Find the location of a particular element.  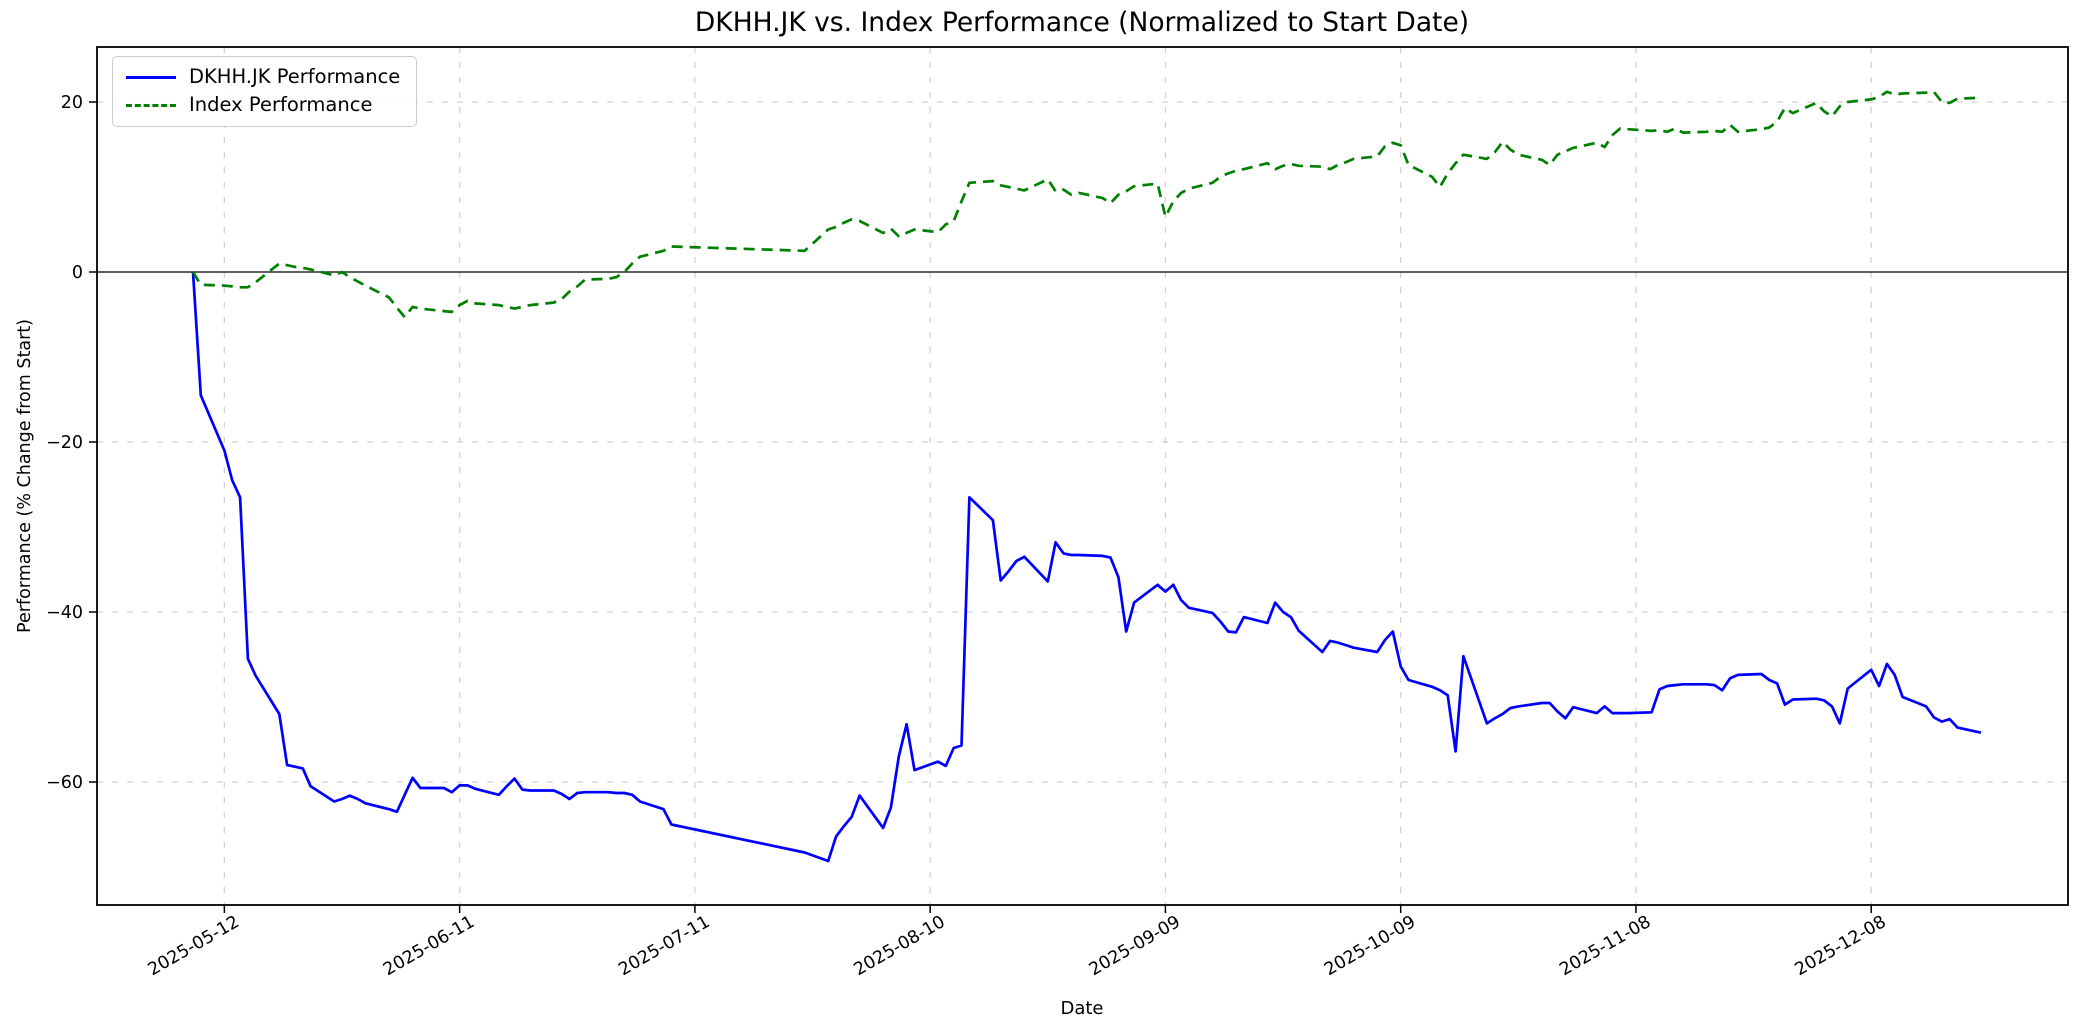

x-tick-label: 2025-08-10 is located at coordinates (900, 946).